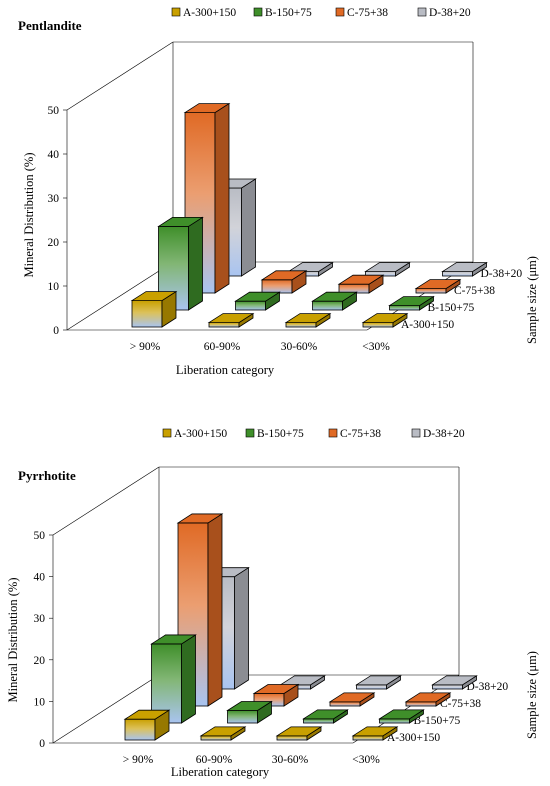 The width and height of the screenshot is (550, 786). What do you see at coordinates (321, 13) in the screenshot?
I see `legend: A-300+150 B-150+75 C-75+38 D-38+20` at bounding box center [321, 13].